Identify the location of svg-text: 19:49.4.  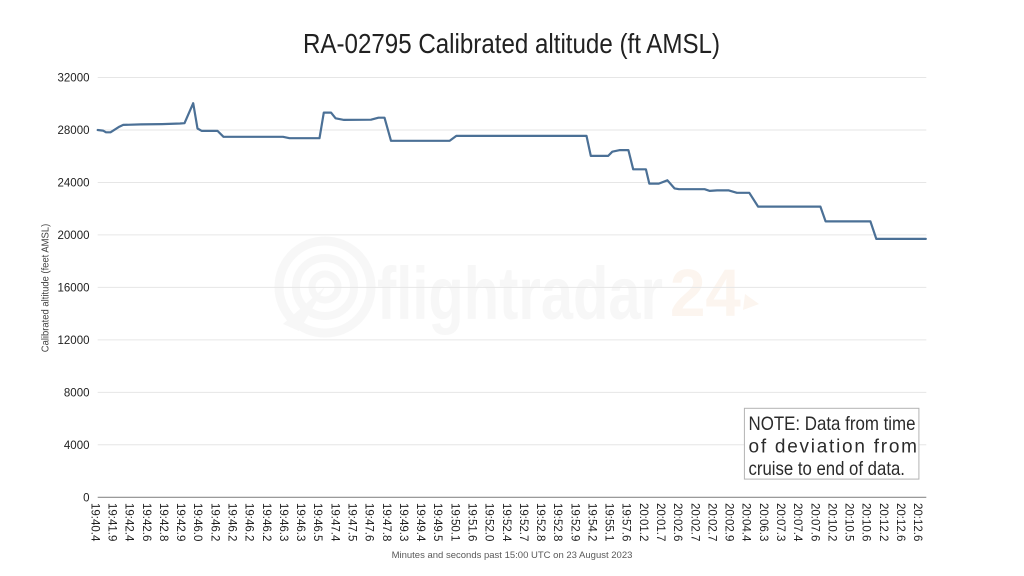
(420, 522).